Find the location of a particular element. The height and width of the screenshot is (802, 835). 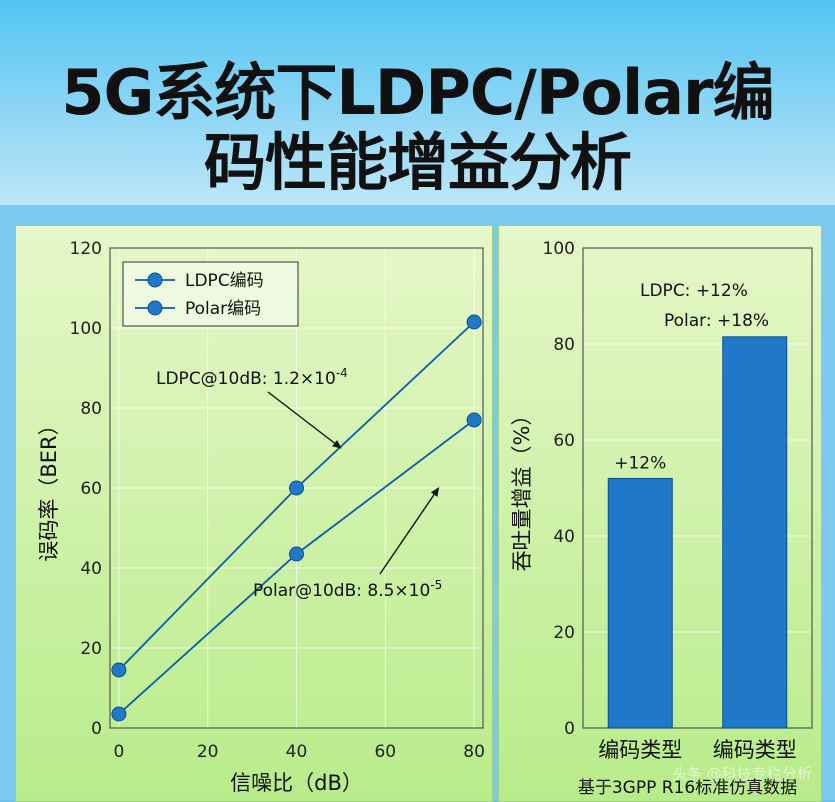

line-chart-x-axis-label: 信噪比（dB） is located at coordinates (296, 783).